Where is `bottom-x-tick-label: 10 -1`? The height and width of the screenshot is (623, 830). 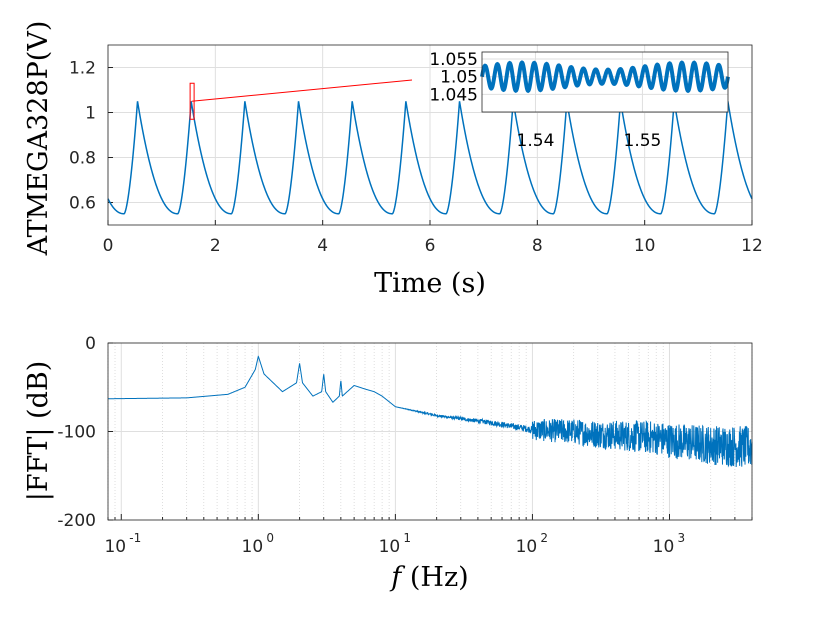 bottom-x-tick-label: 10 -1 is located at coordinates (122, 544).